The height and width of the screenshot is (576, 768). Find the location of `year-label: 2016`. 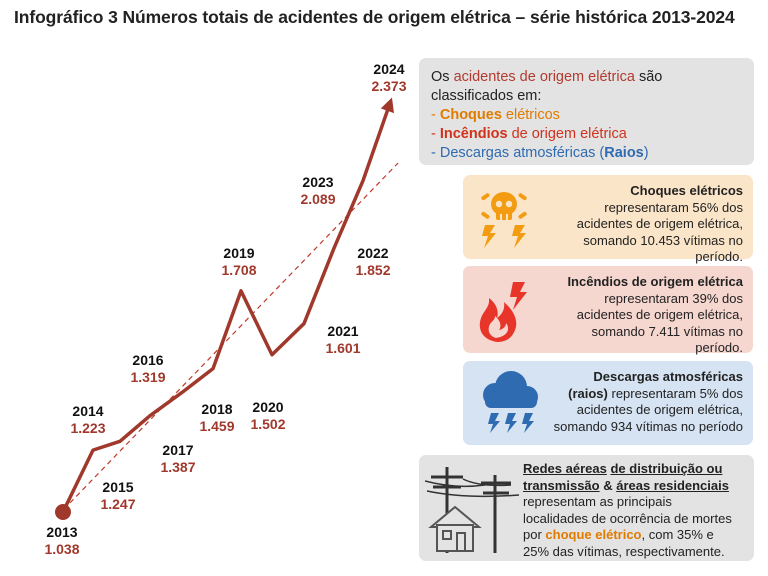

year-label: 2016 is located at coordinates (147, 360).